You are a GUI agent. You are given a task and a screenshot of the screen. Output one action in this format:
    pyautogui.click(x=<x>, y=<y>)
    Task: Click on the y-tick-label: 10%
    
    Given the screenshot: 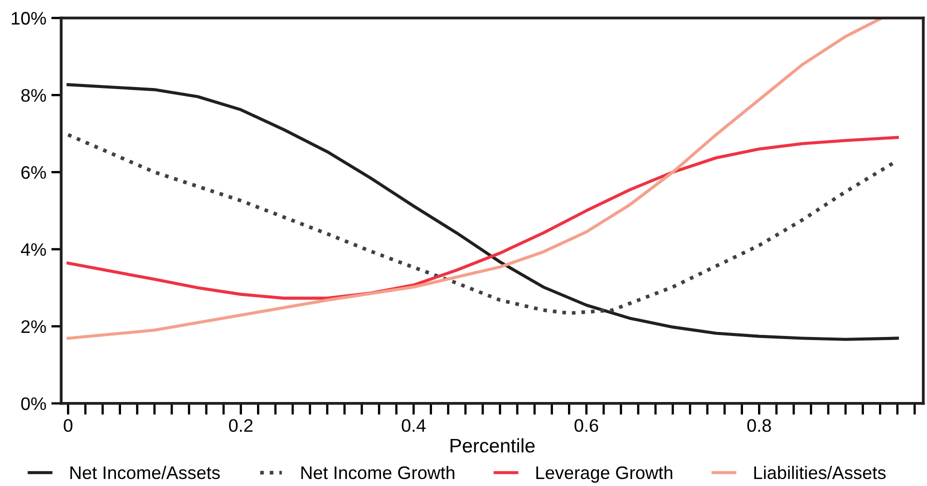 What is the action you would take?
    pyautogui.click(x=29, y=18)
    